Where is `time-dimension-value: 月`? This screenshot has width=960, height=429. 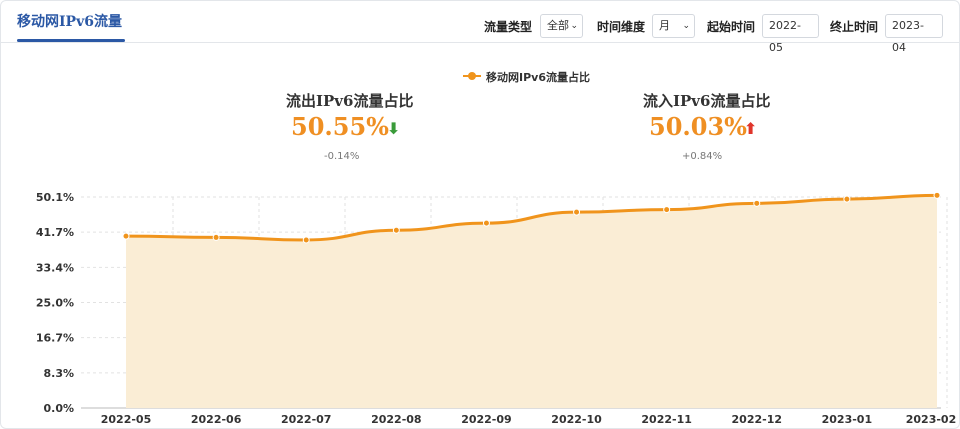
time-dimension-value: 月 is located at coordinates (664, 25).